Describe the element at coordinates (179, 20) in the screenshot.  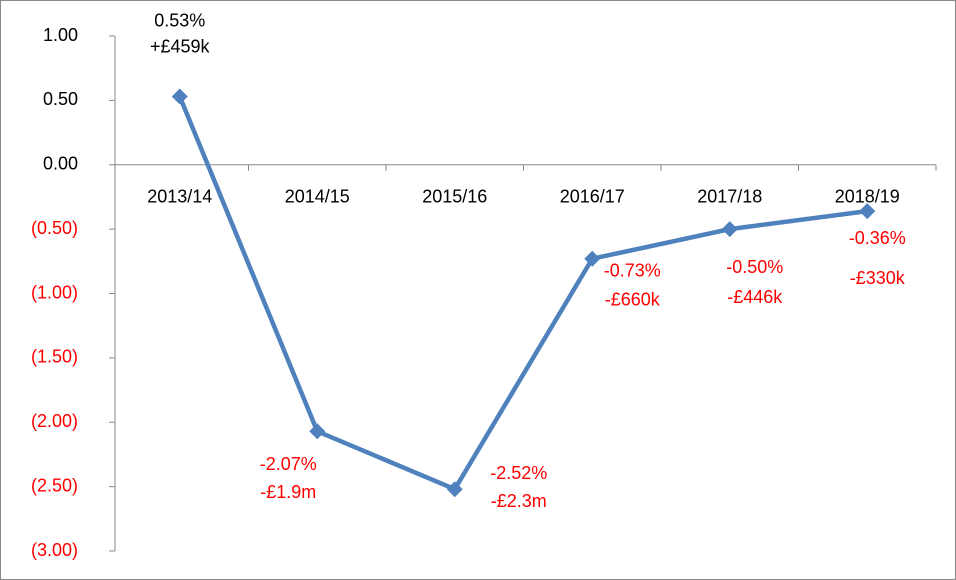
I see `value-label: 0.53%` at that location.